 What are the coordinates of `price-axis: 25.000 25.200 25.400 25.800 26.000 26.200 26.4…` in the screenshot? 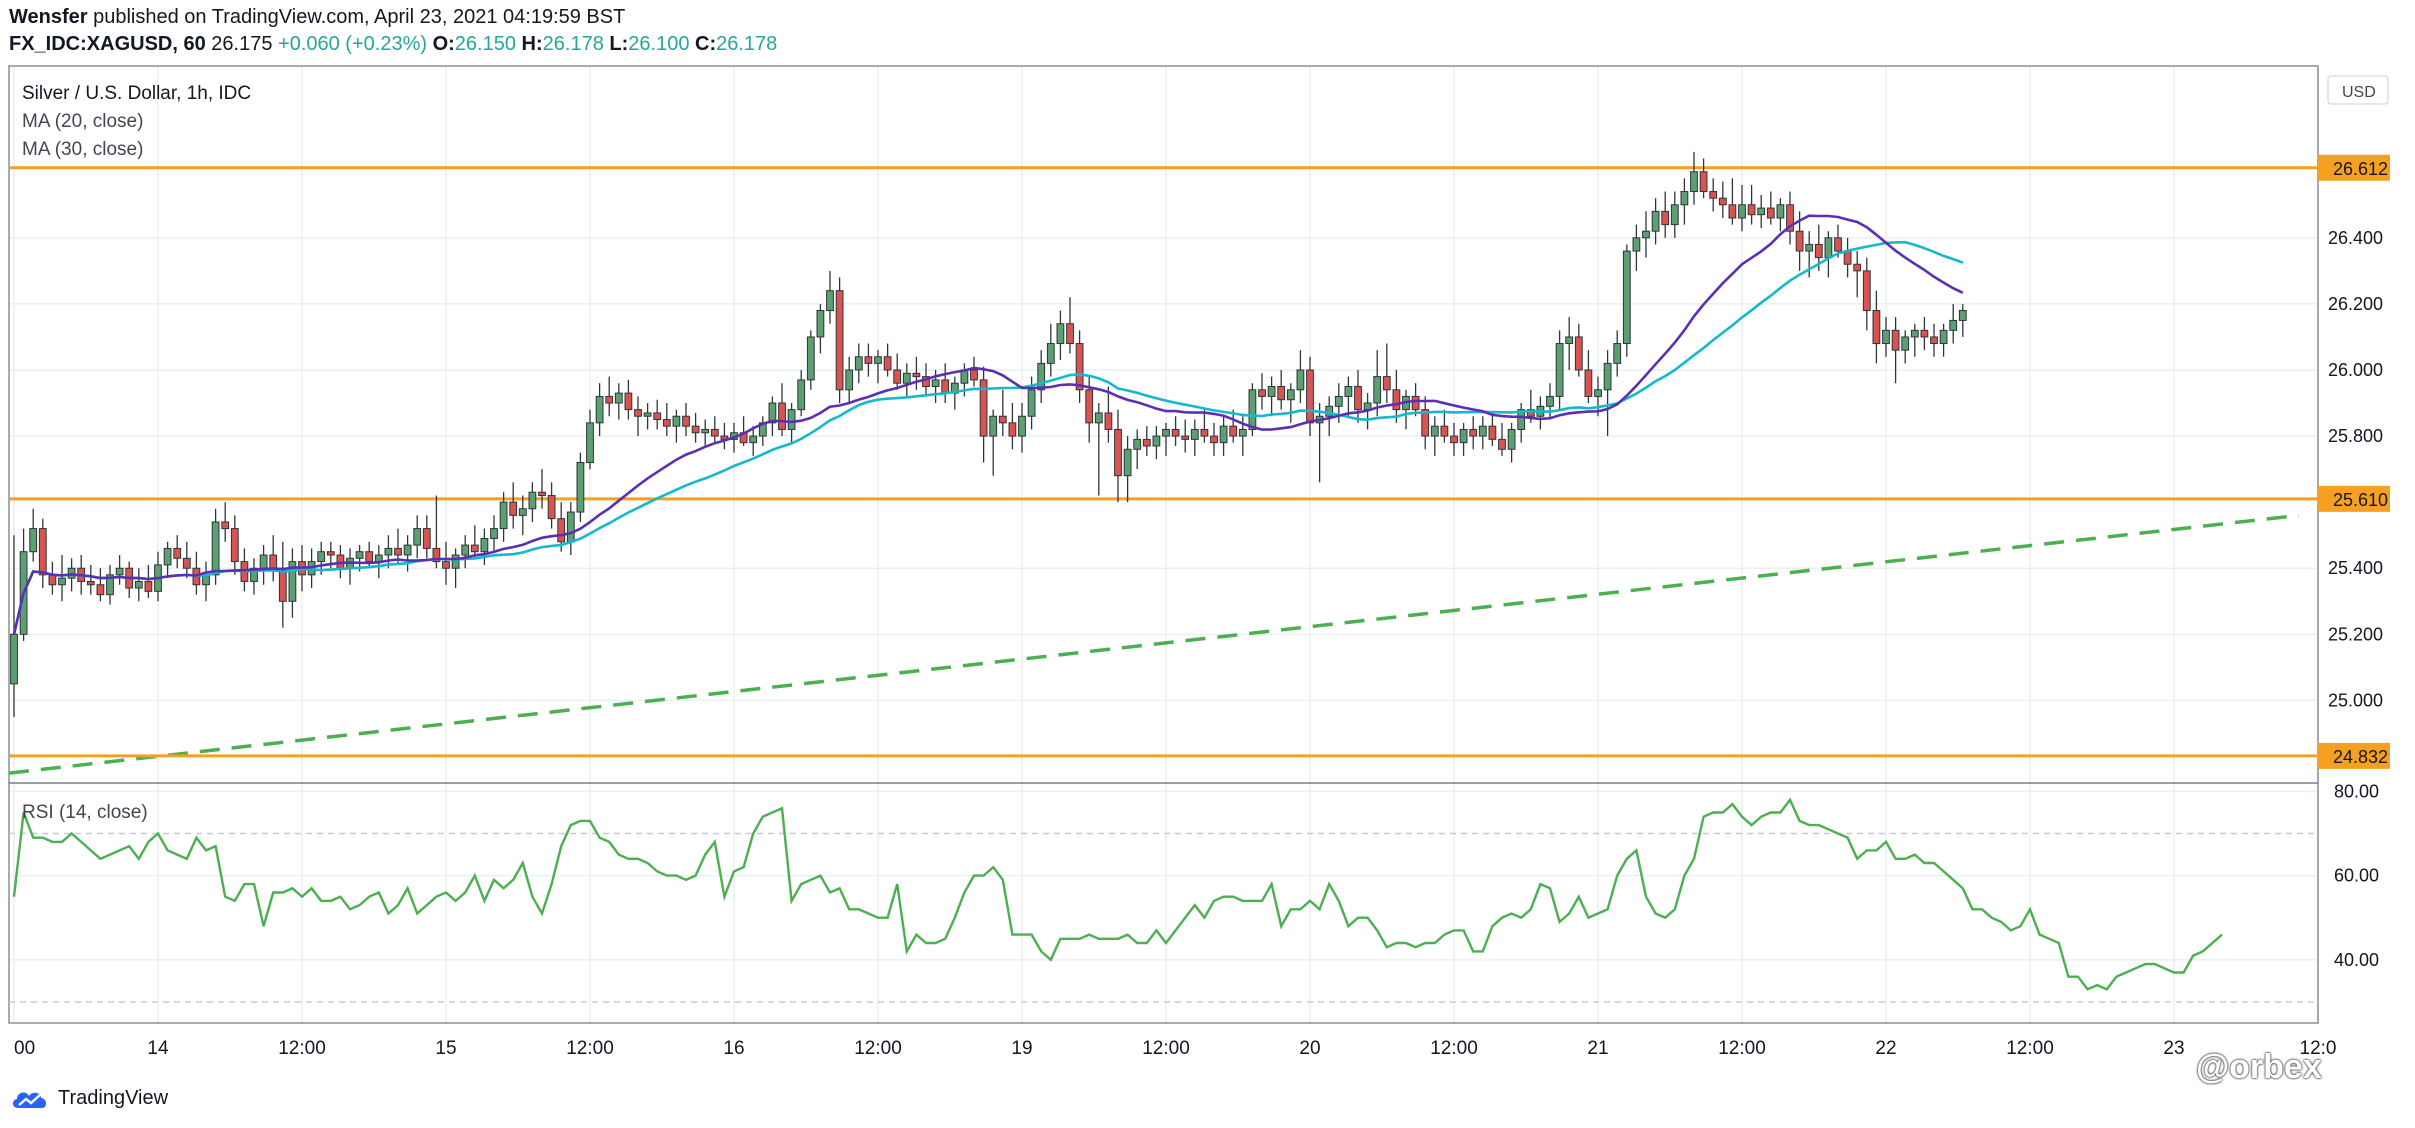 It's located at (2355, 599).